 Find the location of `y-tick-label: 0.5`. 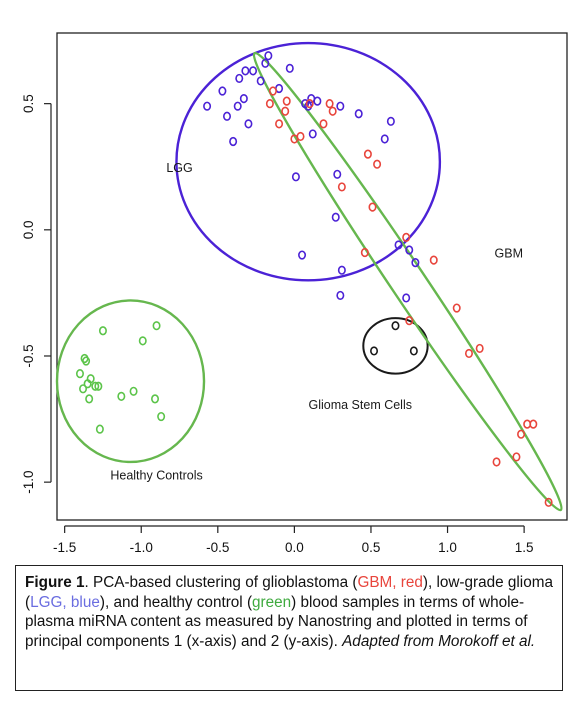

y-tick-label: 0.5 is located at coordinates (28, 103).